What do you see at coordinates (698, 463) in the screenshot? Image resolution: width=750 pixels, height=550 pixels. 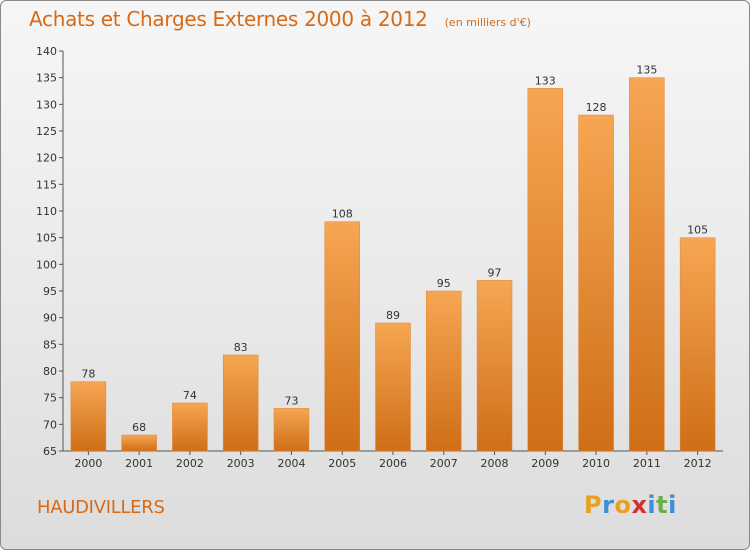 I see `x-tick-label: 2012` at bounding box center [698, 463].